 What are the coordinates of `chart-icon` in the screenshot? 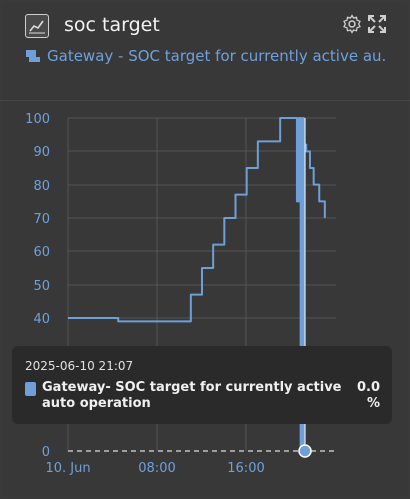 It's located at (37, 26).